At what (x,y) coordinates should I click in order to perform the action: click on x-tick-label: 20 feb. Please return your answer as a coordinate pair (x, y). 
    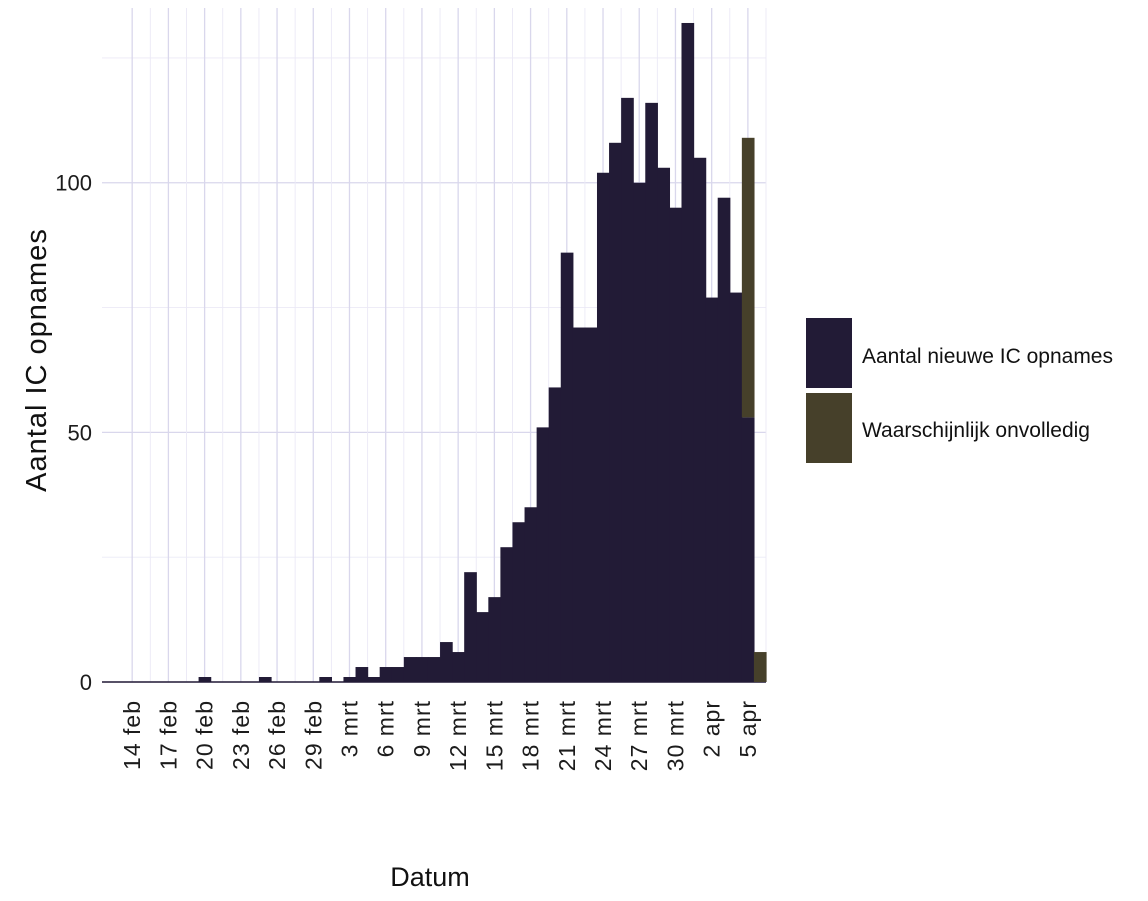
    Looking at the image, I should click on (205, 735).